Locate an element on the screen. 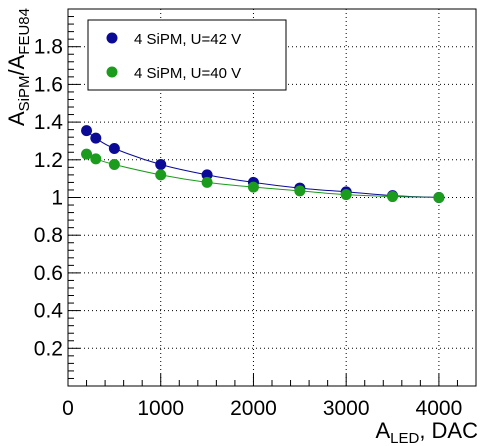  y-tick-label: 0.8 is located at coordinates (48, 235).